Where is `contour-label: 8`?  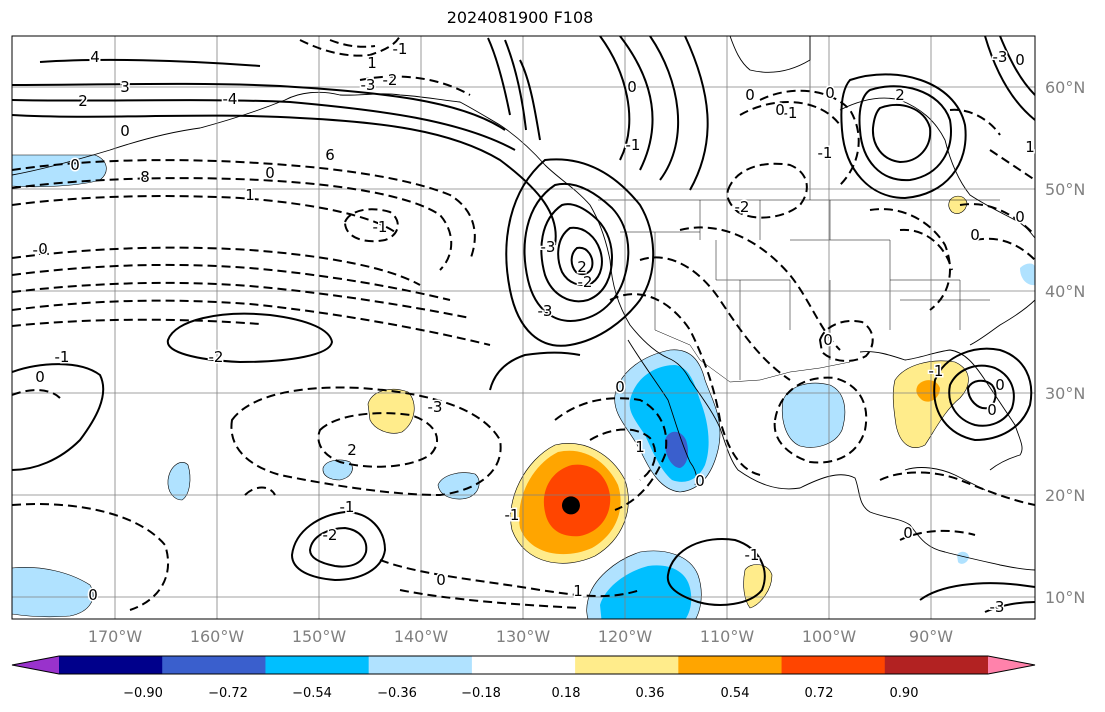
contour-label: 8 is located at coordinates (145, 177).